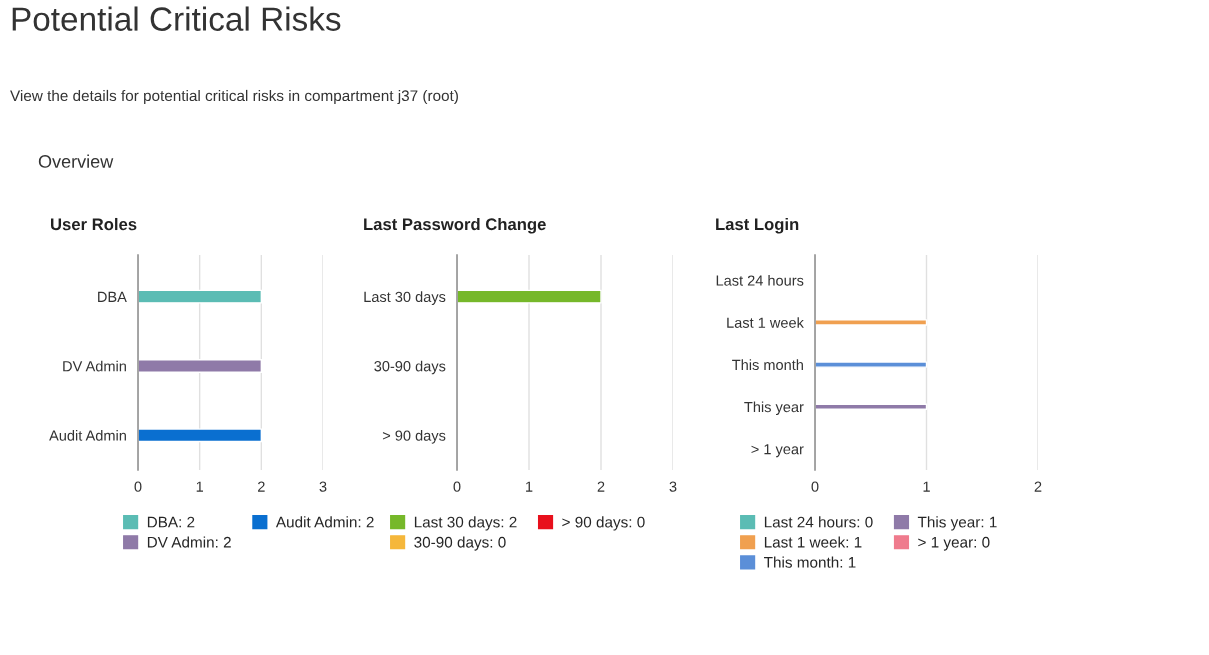  Describe the element at coordinates (757, 225) in the screenshot. I see `chart-title: Last Login` at that location.